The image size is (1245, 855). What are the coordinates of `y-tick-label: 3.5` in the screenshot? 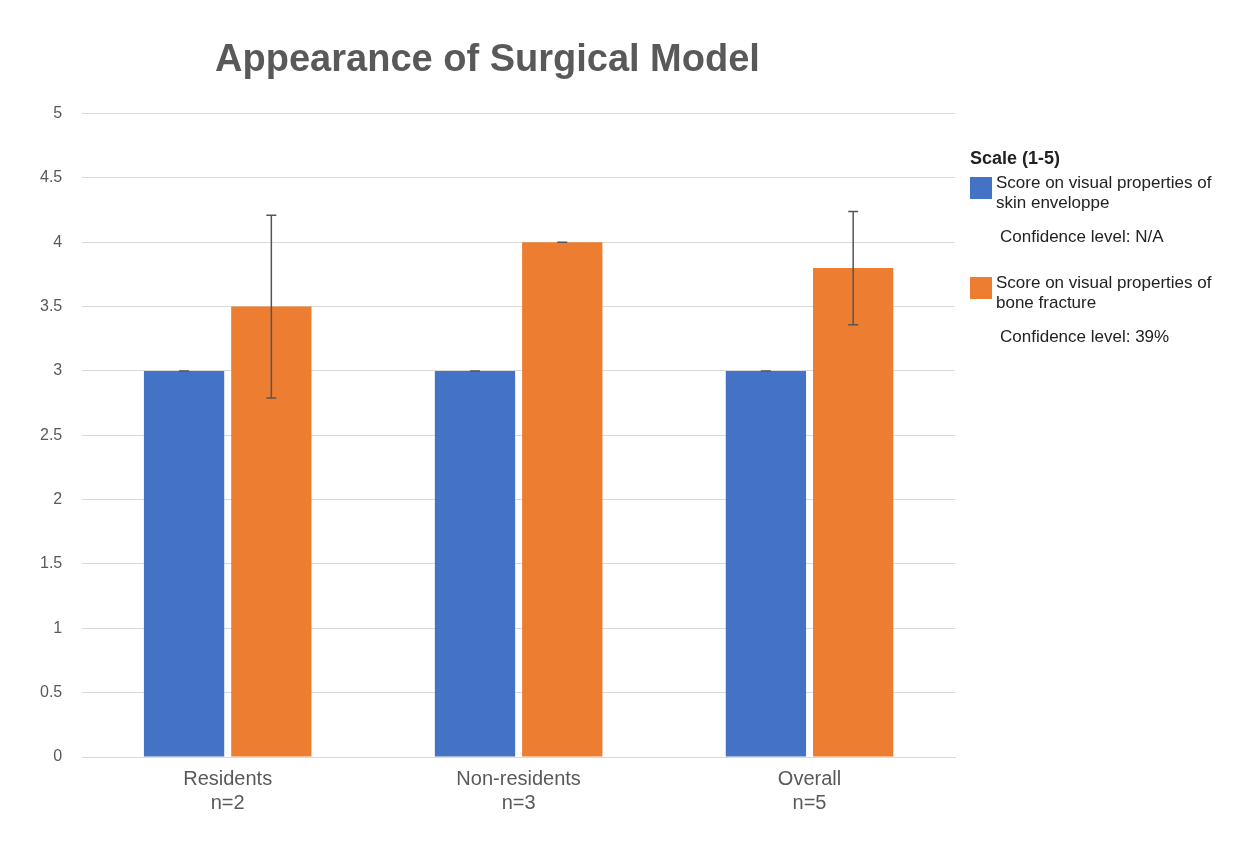 It's located at (51, 306).